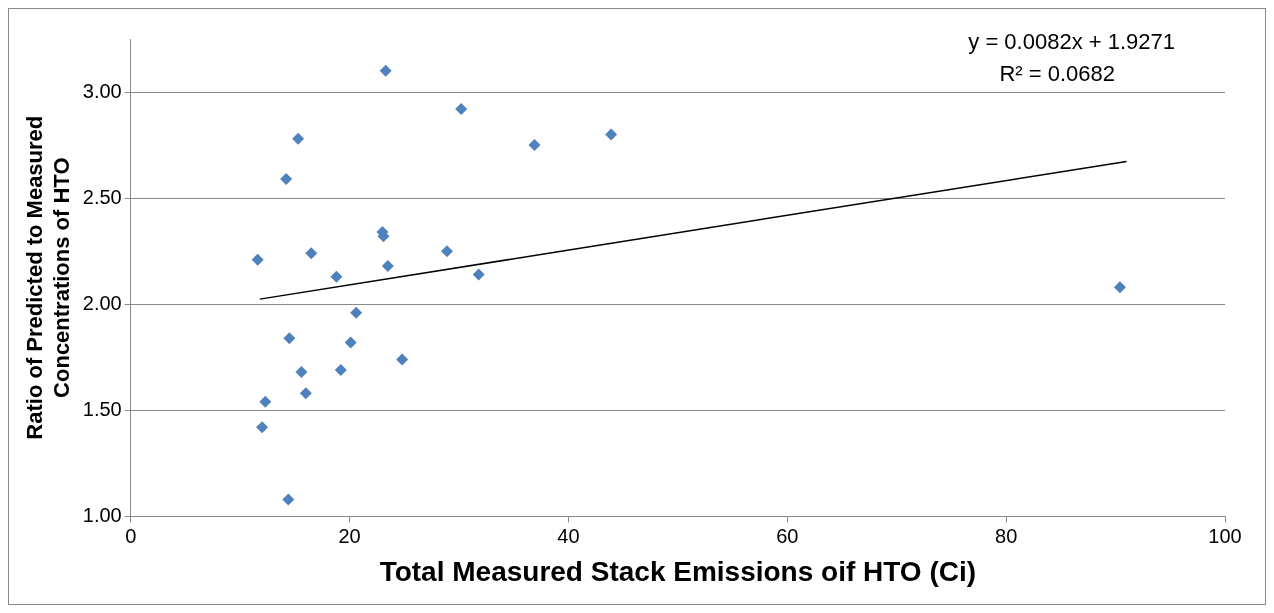 This screenshot has width=1274, height=613. I want to click on x-tick-label: 100, so click(1225, 535).